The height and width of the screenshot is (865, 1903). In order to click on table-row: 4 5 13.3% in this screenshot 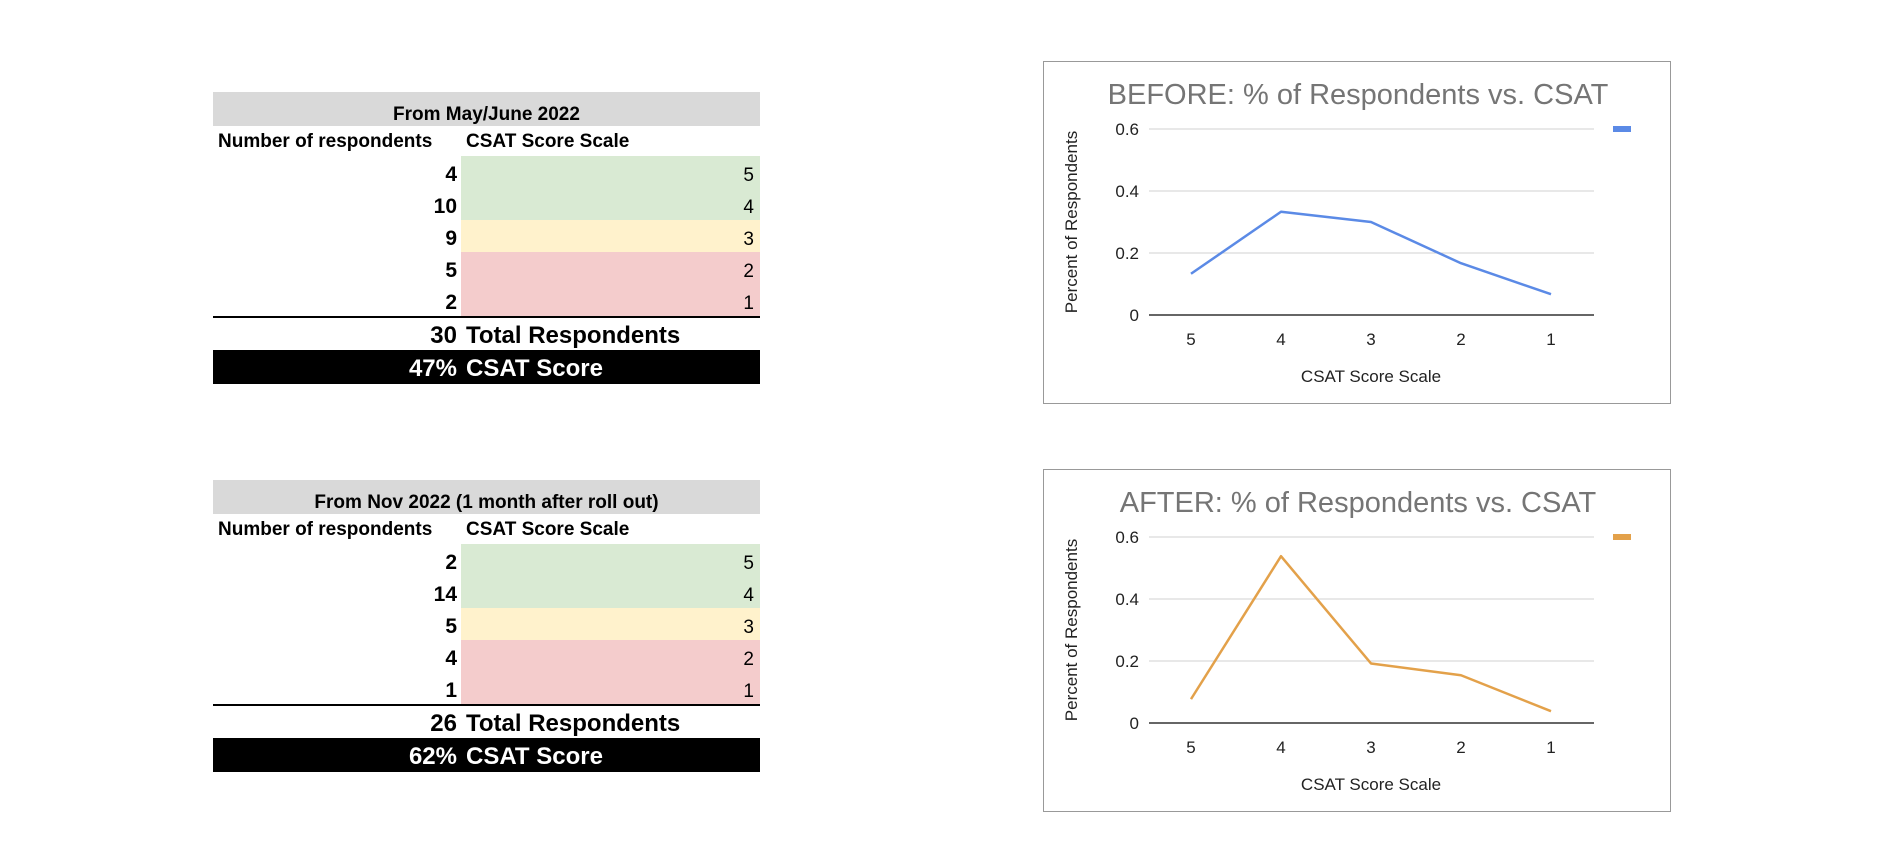, I will do `click(668, 172)`.